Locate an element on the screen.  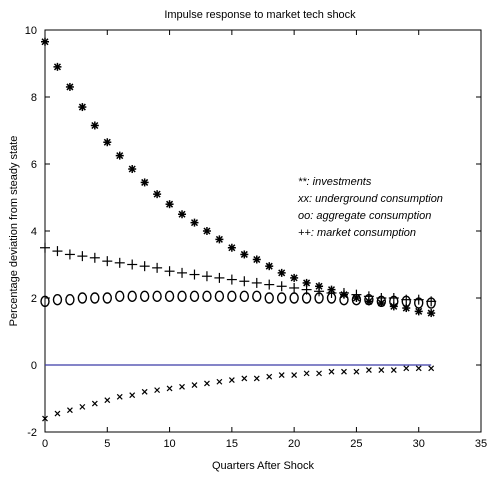
y-axis-label: Percentage deviation from steady state is located at coordinates (14, 231).